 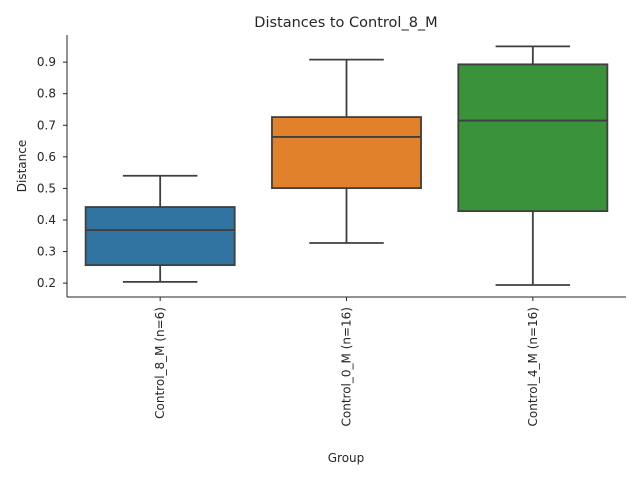 I want to click on y-tick-label: 0.6, so click(x=46, y=157).